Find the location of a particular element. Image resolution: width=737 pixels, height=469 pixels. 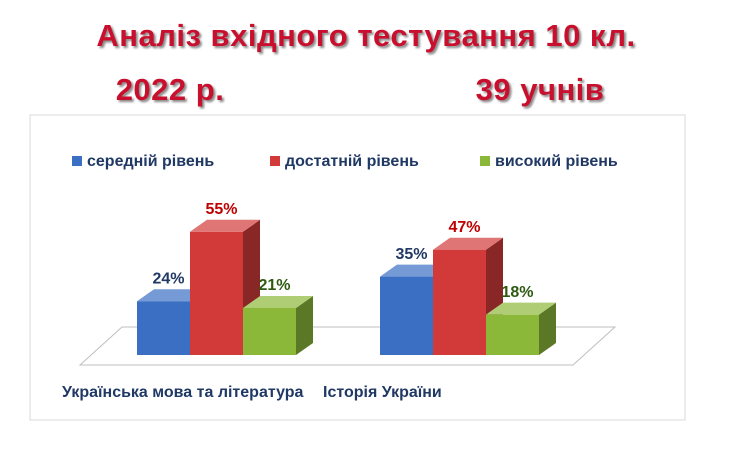

chart-annotation: 39 учнів is located at coordinates (540, 89).